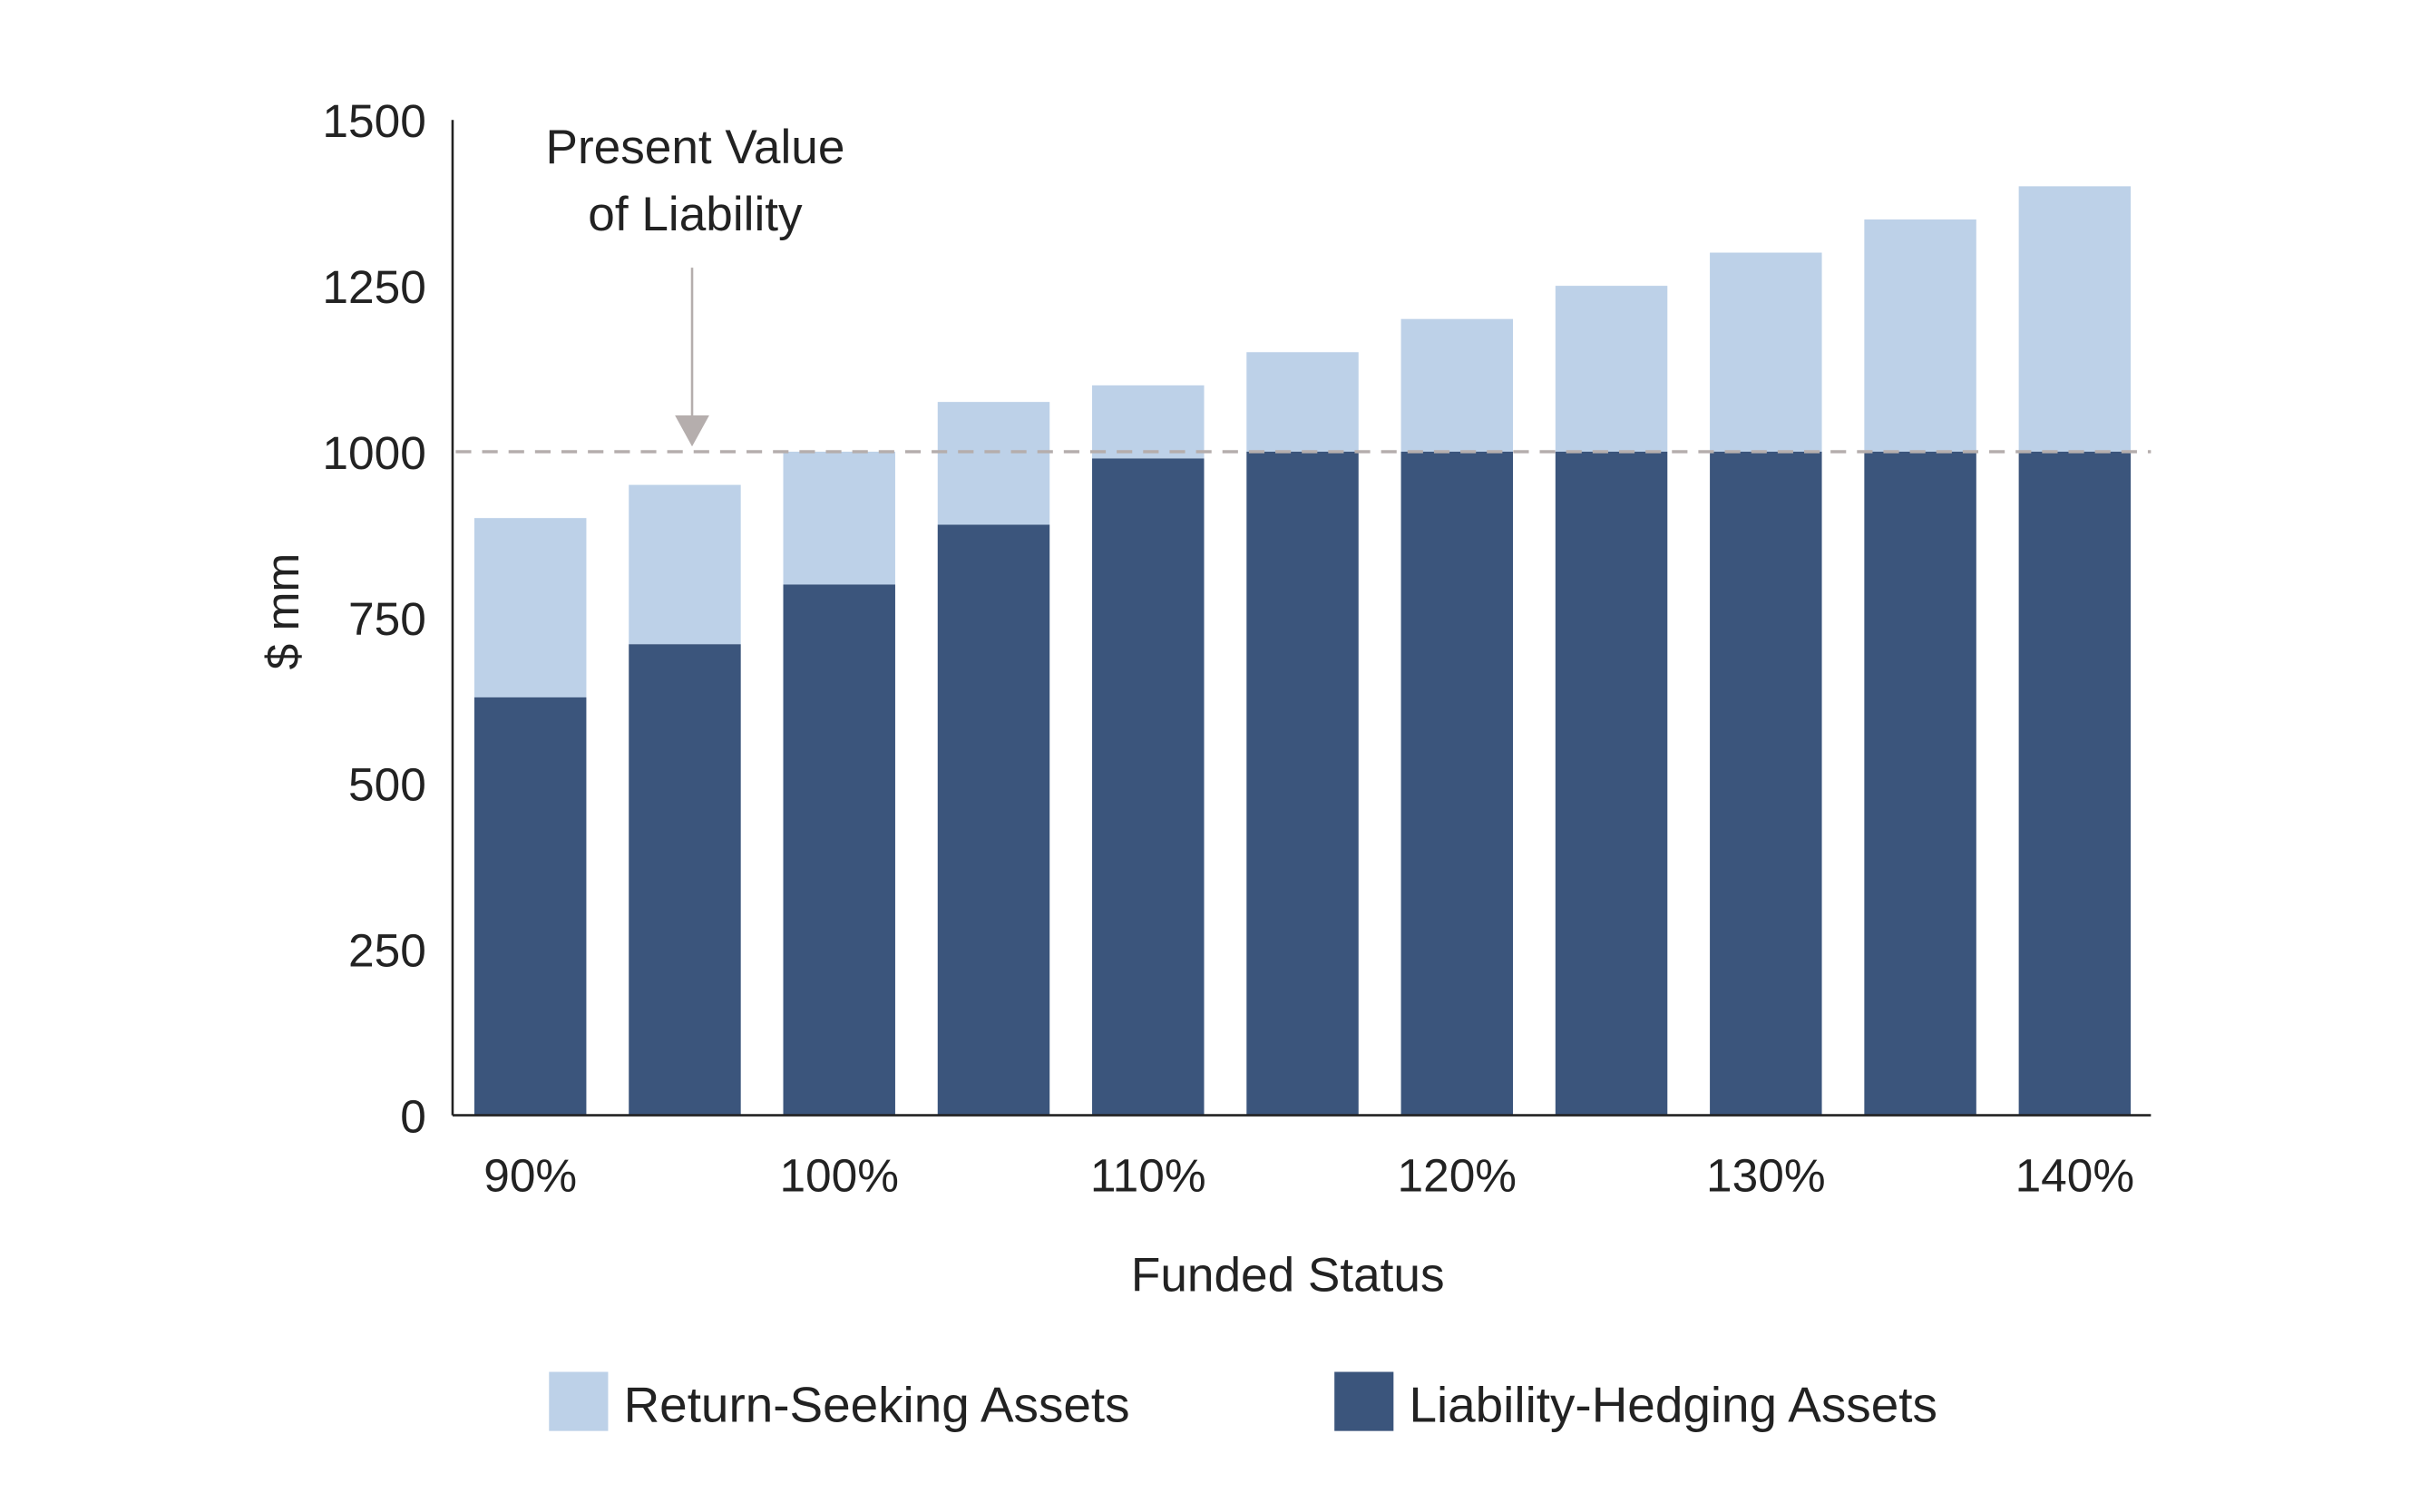 The image size is (2420, 1512). What do you see at coordinates (1302, 783) in the screenshot?
I see `bar-liability-hedging-115pct` at bounding box center [1302, 783].